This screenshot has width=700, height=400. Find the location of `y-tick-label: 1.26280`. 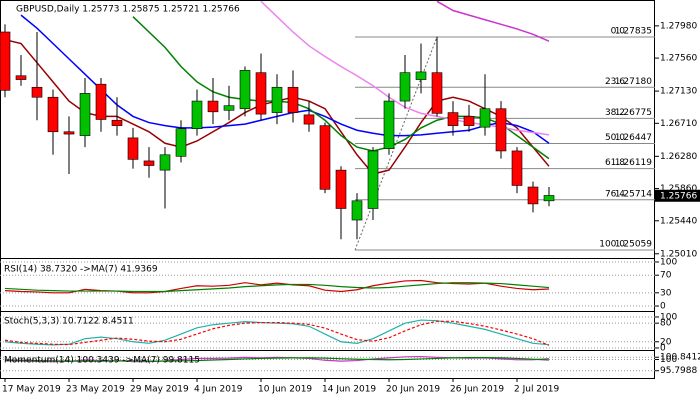

y-tick-label: 1.26280 is located at coordinates (678, 157).